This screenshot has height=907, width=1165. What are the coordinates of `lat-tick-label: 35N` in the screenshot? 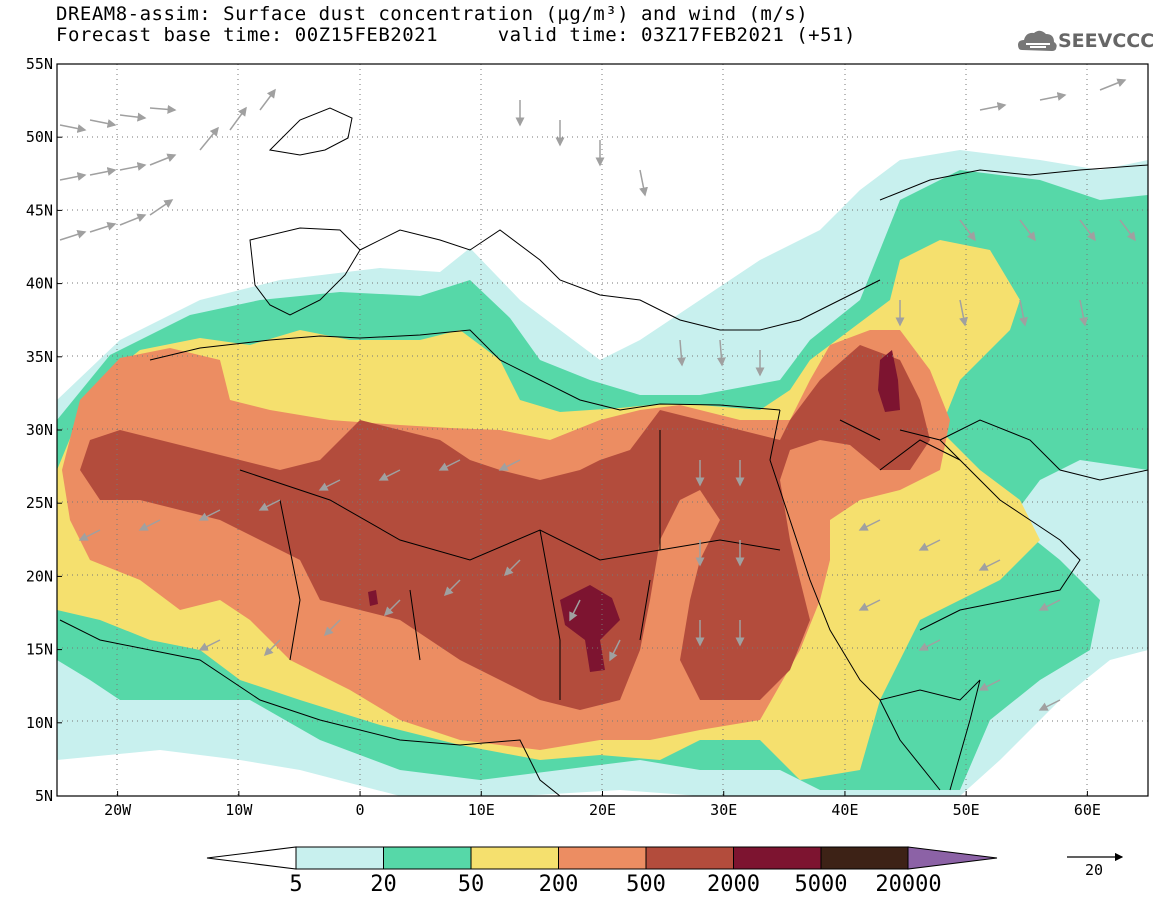 It's located at (39, 357).